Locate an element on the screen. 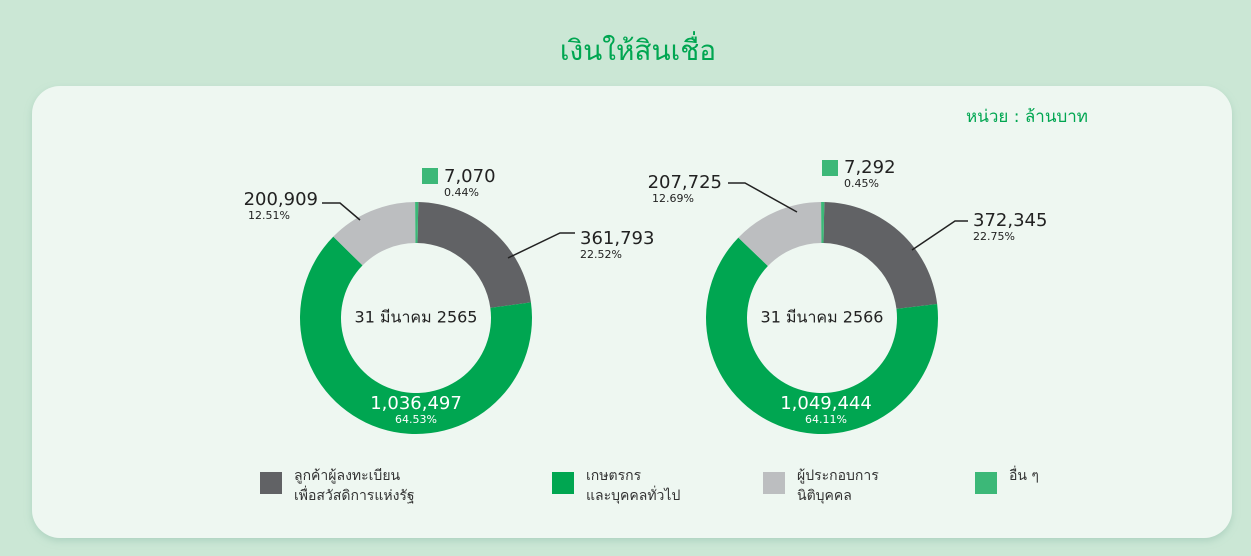 Image resolution: width=1251 pixels, height=556 pixels. percent-label: 0.45% is located at coordinates (861, 183).